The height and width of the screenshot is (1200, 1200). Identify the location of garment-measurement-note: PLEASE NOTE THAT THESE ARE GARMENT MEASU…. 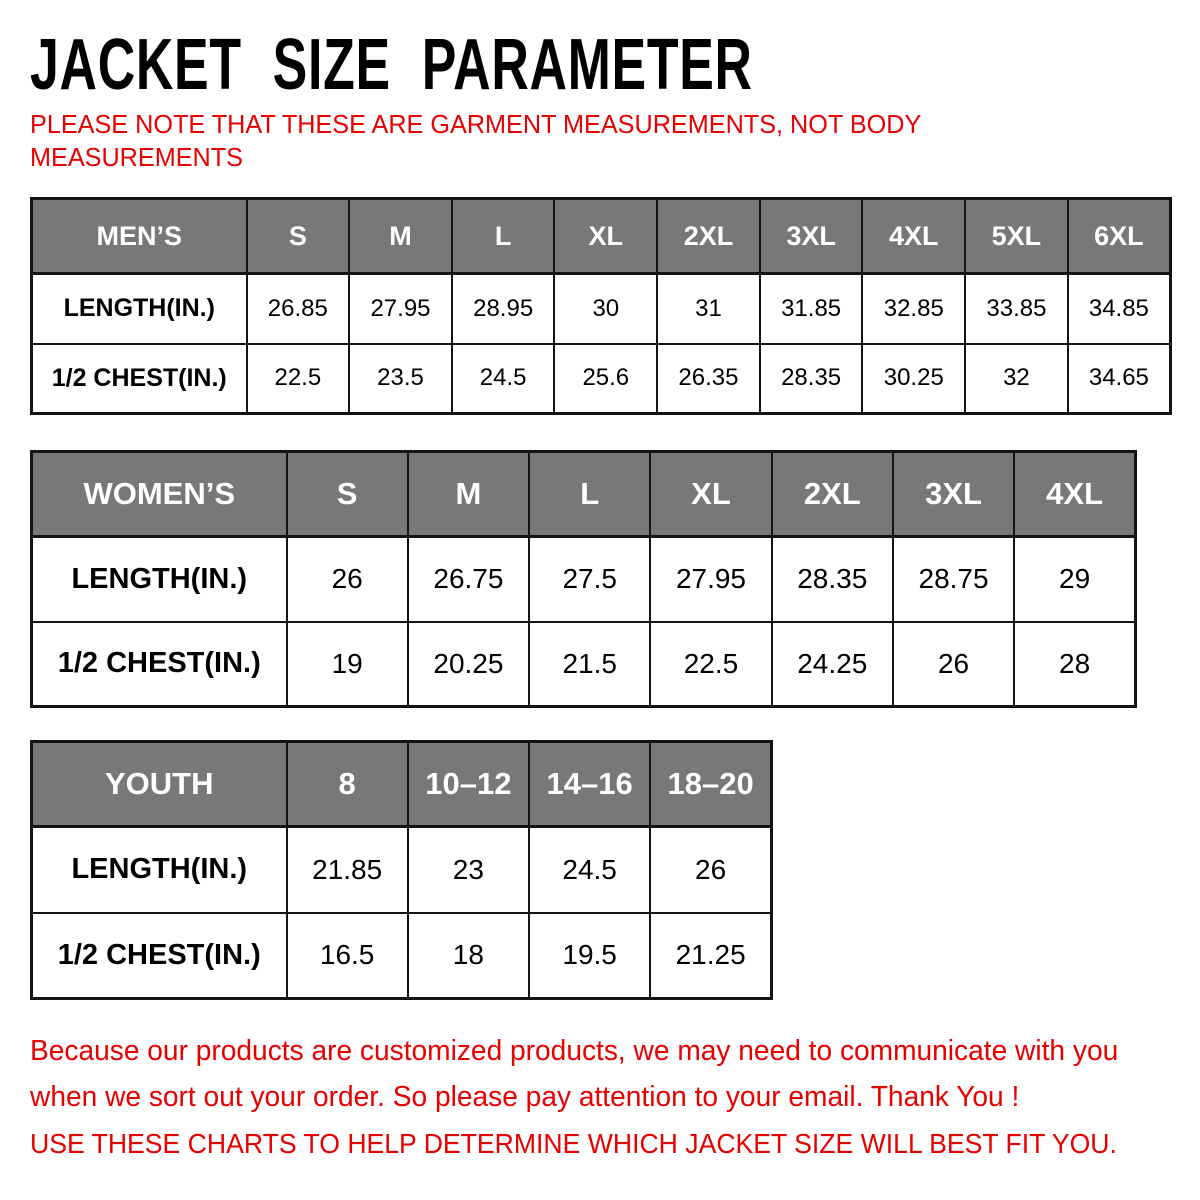
(475, 140).